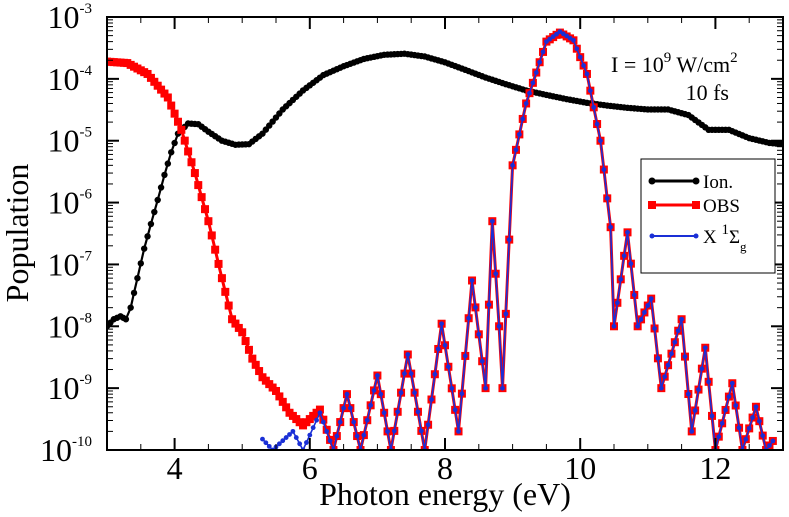 This screenshot has width=789, height=517. I want to click on legend-marker-obs, so click(652, 205).